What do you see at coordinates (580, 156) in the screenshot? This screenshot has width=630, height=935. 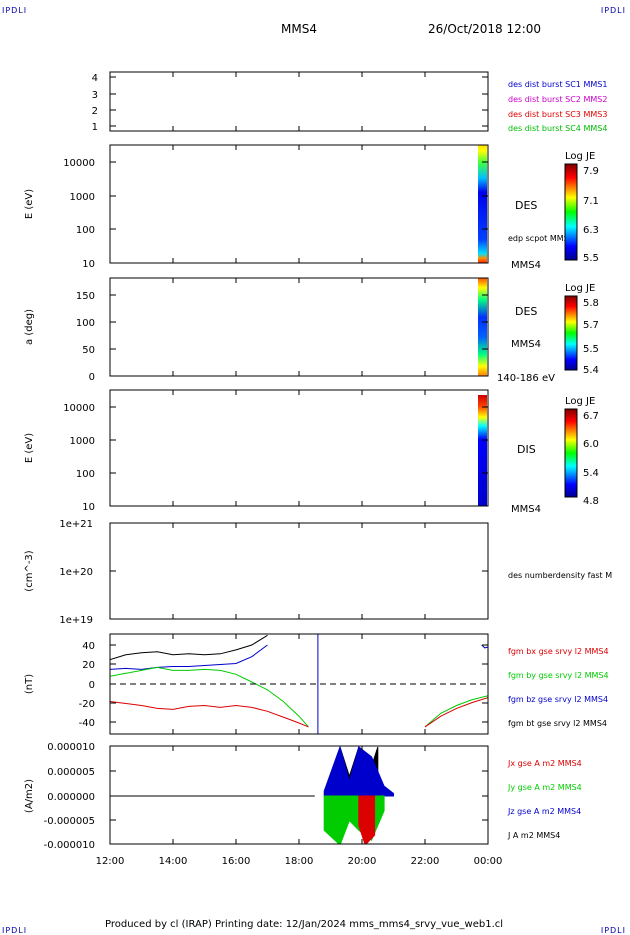 I see `p2-colorbar-title: Log JE` at bounding box center [580, 156].